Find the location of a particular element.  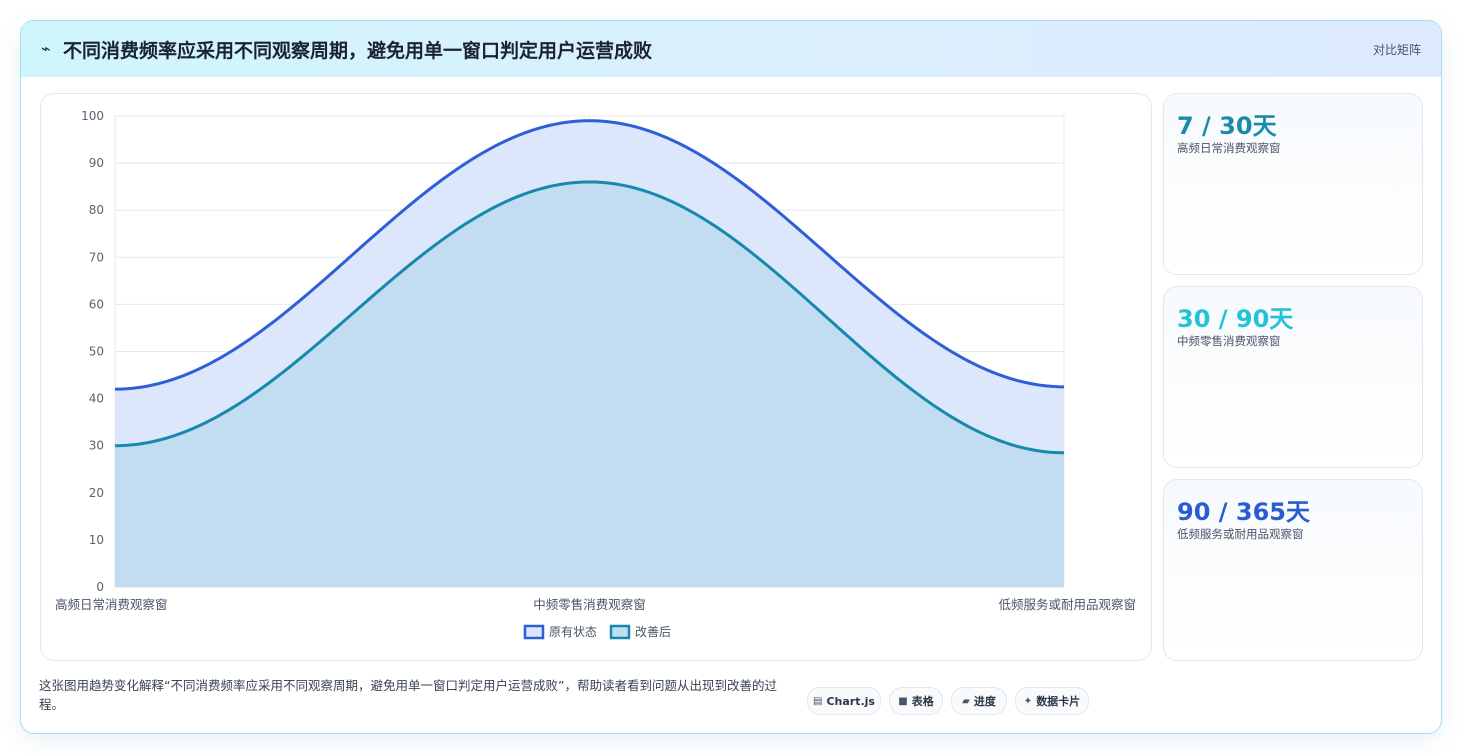

sparkle-icon: ✦ is located at coordinates (1028, 701).